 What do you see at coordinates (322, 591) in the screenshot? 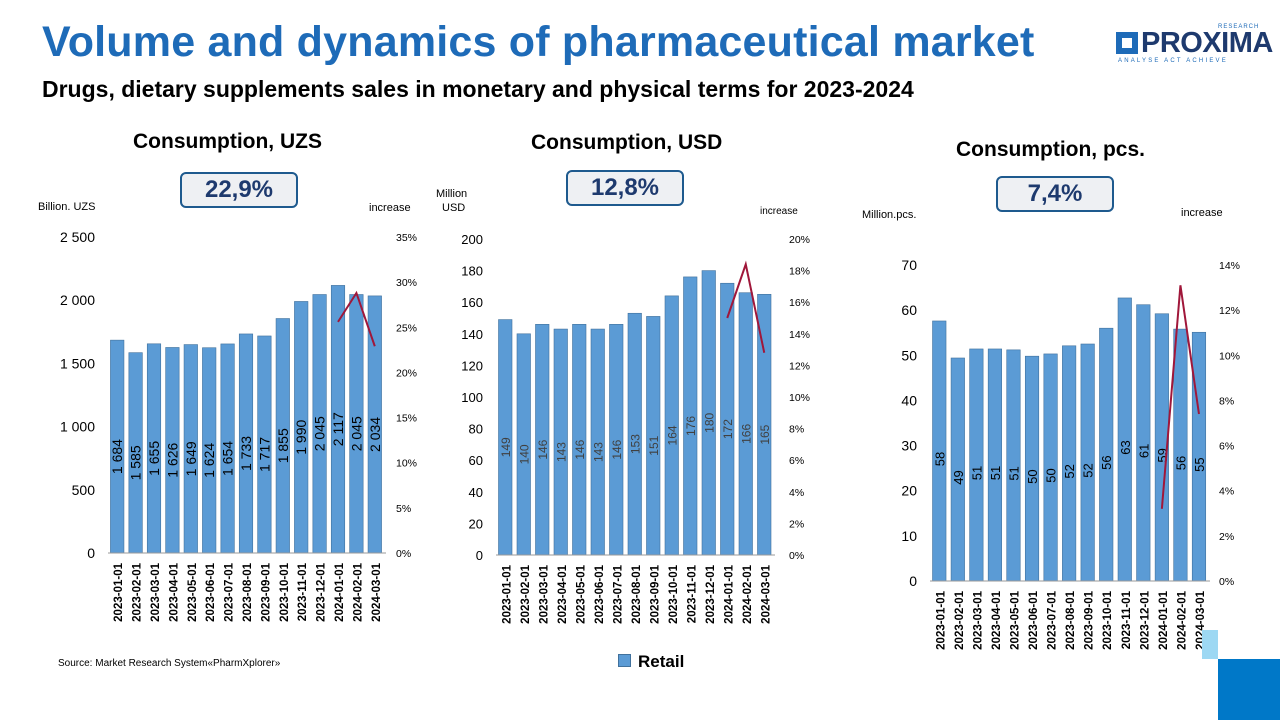
I see `x-tick-label-uzs: 2023-12-01` at bounding box center [322, 591].